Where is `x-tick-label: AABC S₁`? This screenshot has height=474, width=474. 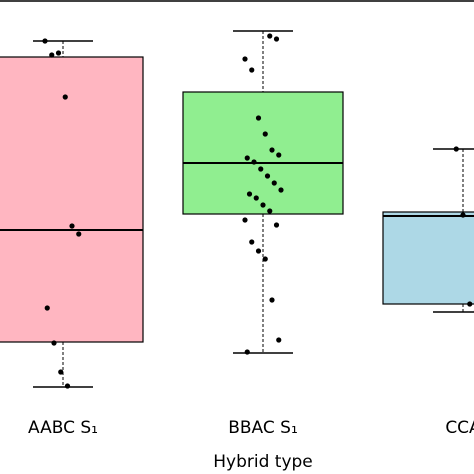 x-tick-label: AABC S₁ is located at coordinates (63, 428).